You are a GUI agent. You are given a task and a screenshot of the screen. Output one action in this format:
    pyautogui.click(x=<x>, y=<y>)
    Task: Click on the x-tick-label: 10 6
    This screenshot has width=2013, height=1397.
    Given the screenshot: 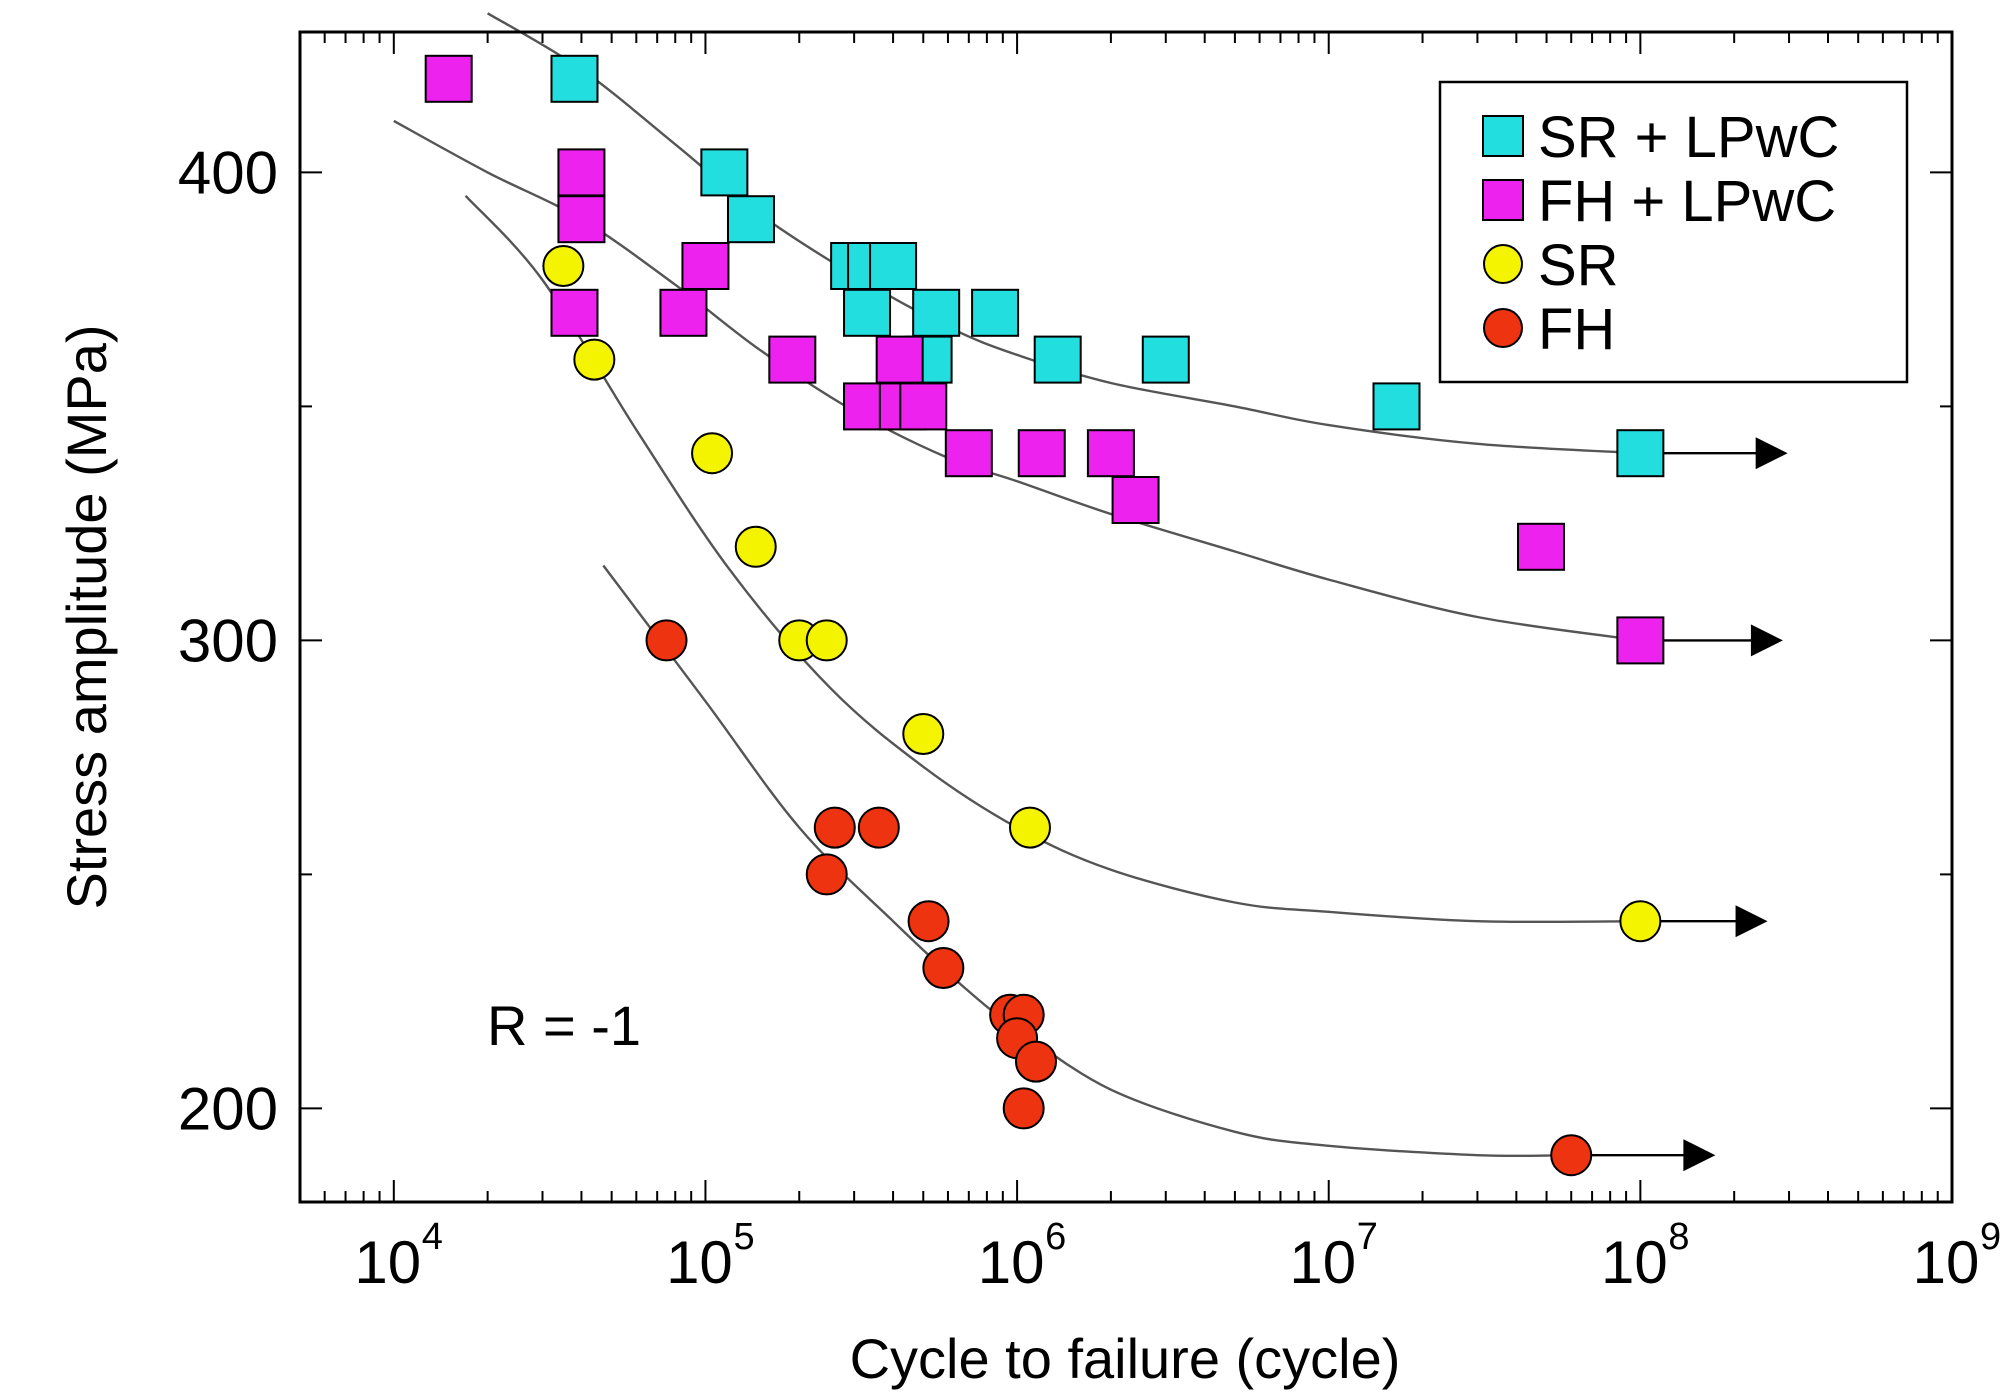 What is the action you would take?
    pyautogui.click(x=1022, y=1256)
    